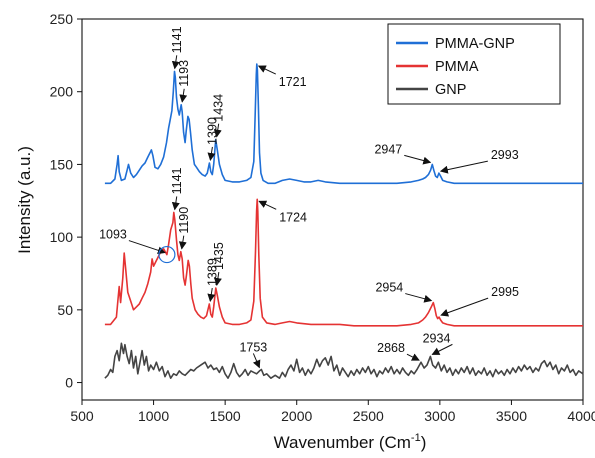  Describe the element at coordinates (69, 383) in the screenshot. I see `y-tick-label: 0` at that location.